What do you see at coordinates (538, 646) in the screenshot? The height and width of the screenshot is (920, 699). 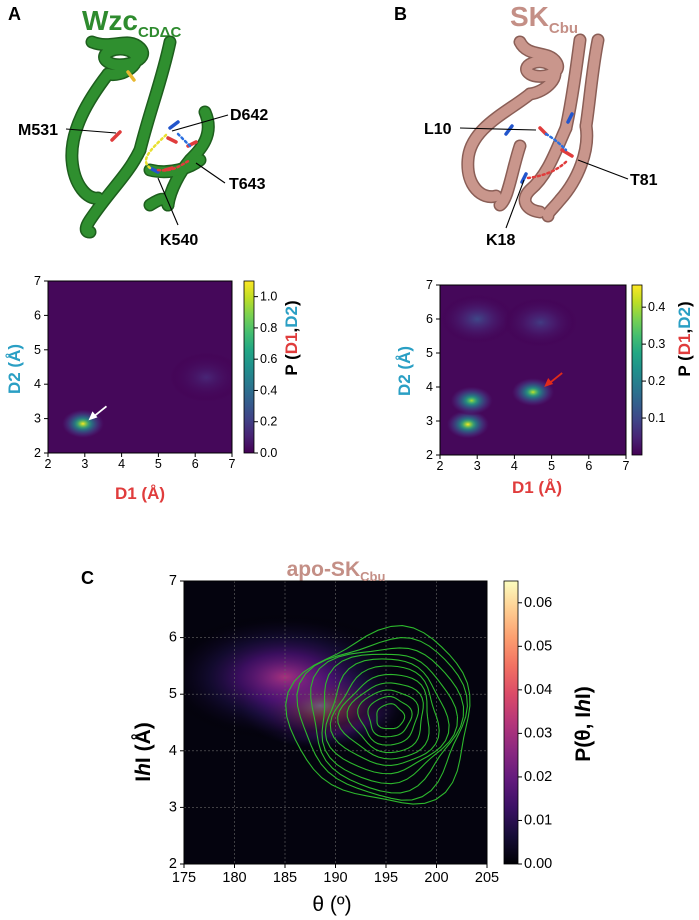 I see `colorbar-tick-label: 0.05` at bounding box center [538, 646].